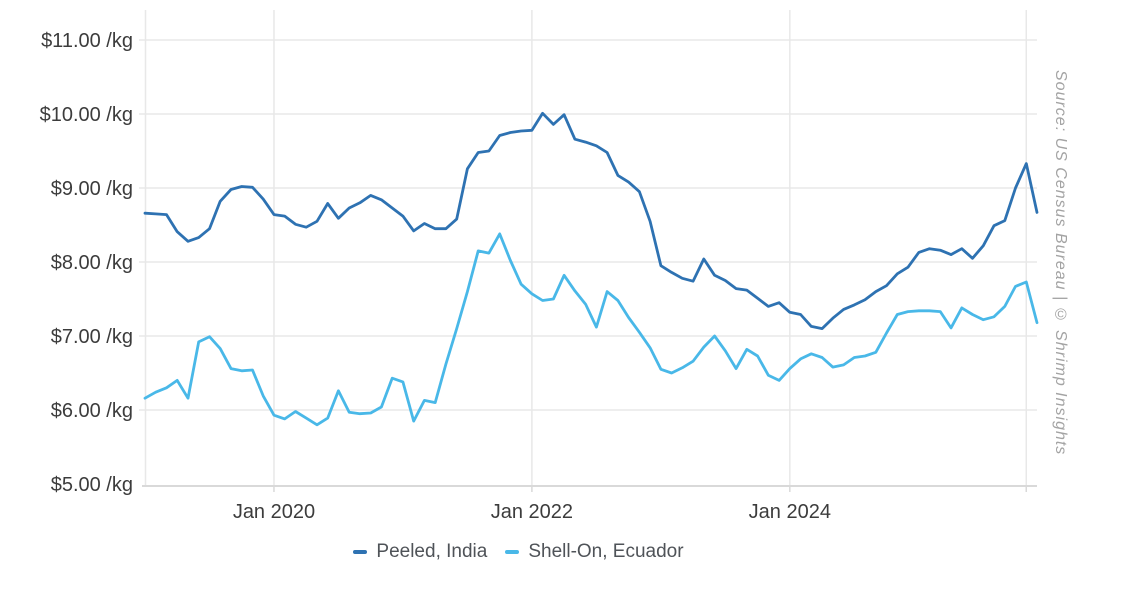 The height and width of the screenshot is (596, 1125). What do you see at coordinates (274, 512) in the screenshot?
I see `x-axis-label: Jan 2020` at bounding box center [274, 512].